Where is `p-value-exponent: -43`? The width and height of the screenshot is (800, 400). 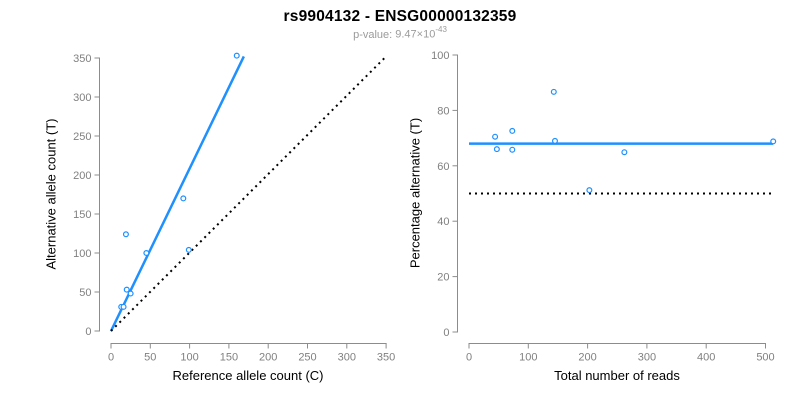
p-value-exponent: -43 is located at coordinates (441, 29).